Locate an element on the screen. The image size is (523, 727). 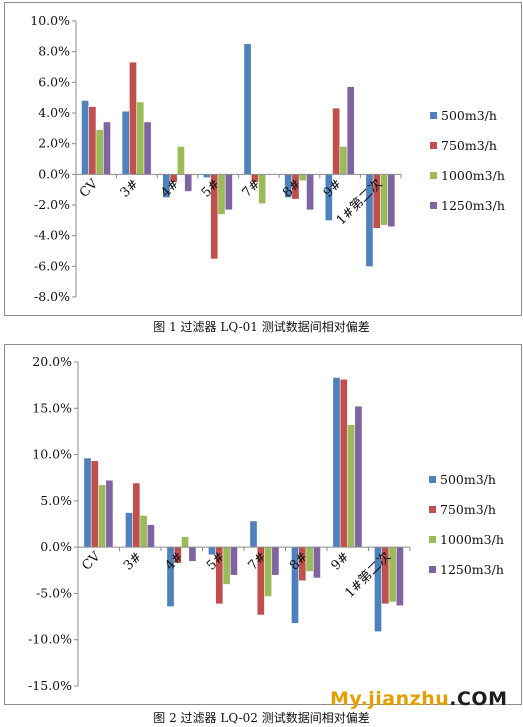
chart-1-category-label: 3# is located at coordinates (130, 189).